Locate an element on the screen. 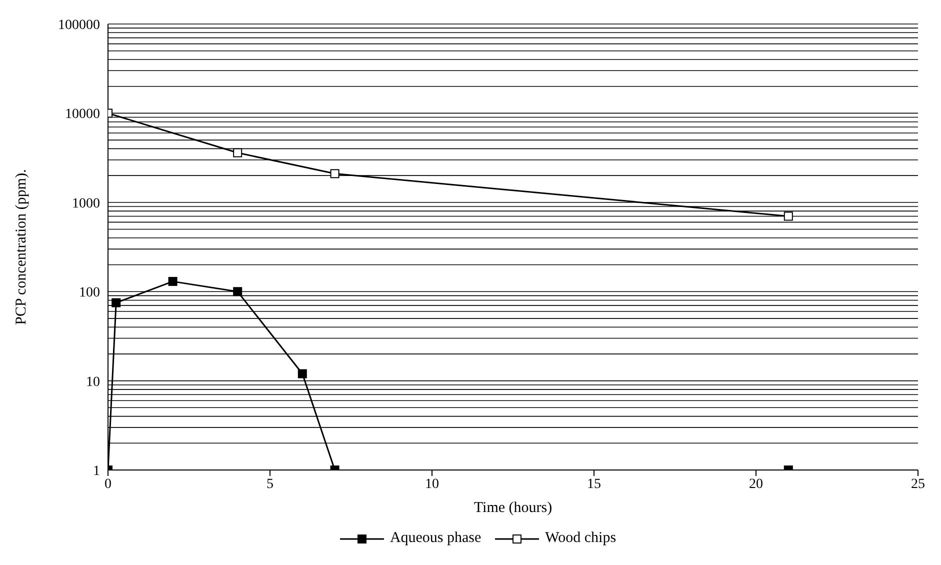 The image size is (941, 565). y-axis-title: PCP concentration (ppm). is located at coordinates (21, 247).